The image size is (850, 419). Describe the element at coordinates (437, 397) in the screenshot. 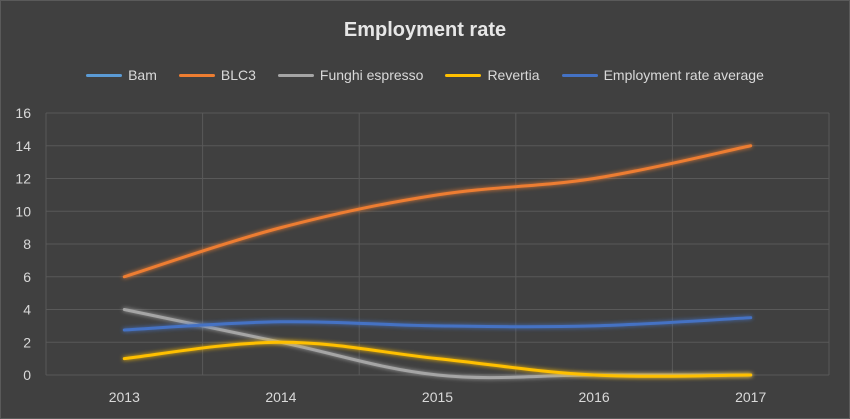

I see `x-tick-label: 2015` at that location.